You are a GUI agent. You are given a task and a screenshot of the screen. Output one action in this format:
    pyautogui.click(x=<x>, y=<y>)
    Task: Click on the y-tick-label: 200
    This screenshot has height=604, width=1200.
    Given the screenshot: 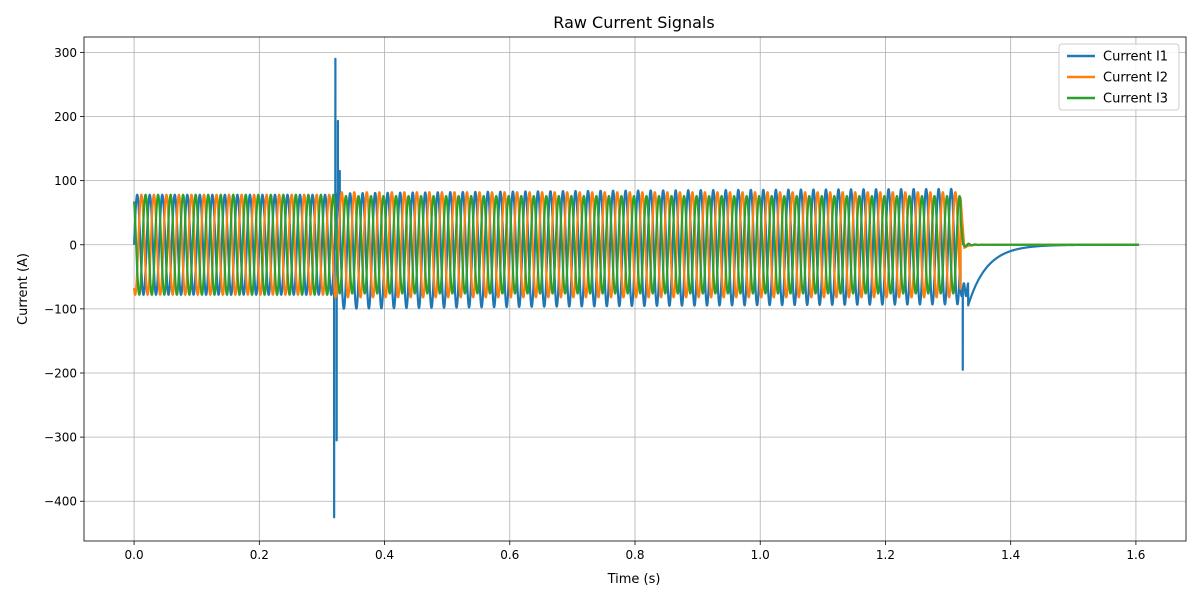 What is the action you would take?
    pyautogui.click(x=65, y=117)
    